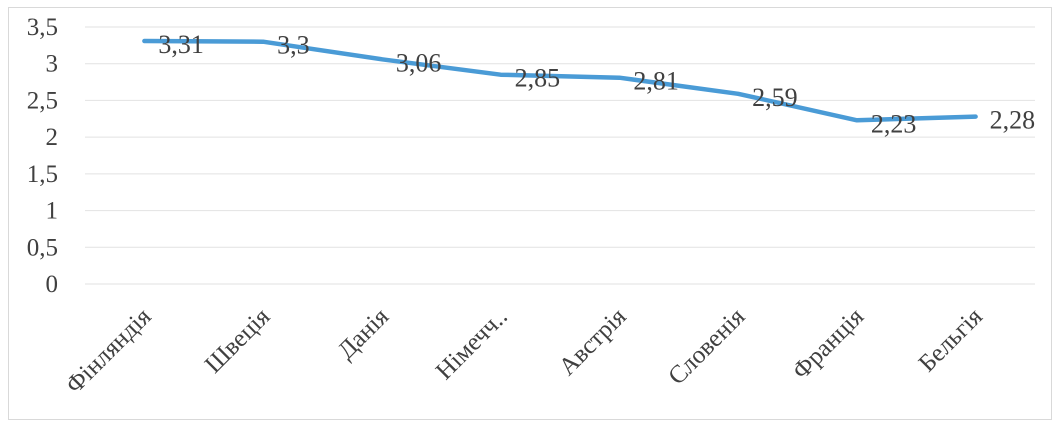 The image size is (1059, 427). What do you see at coordinates (42, 27) in the screenshot?
I see `y-tick-label: 3,5` at bounding box center [42, 27].